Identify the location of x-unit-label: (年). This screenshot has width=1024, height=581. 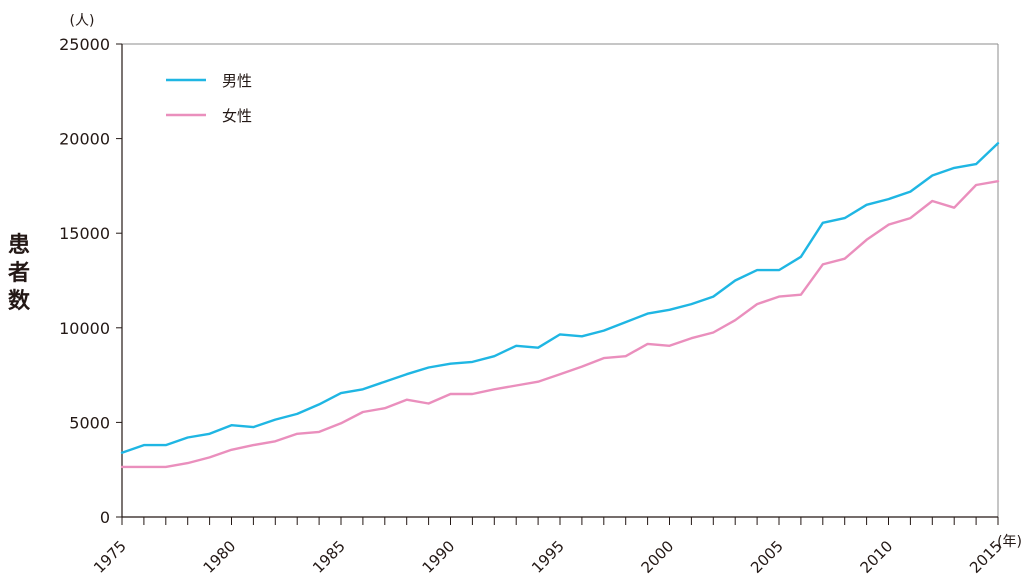
(1009, 542).